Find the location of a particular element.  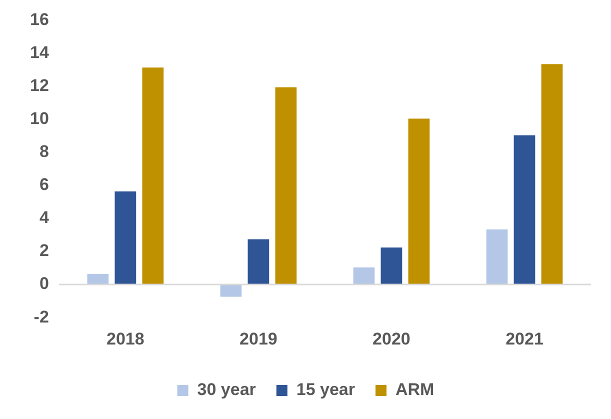

x-tick-label: 2018 is located at coordinates (125, 338).